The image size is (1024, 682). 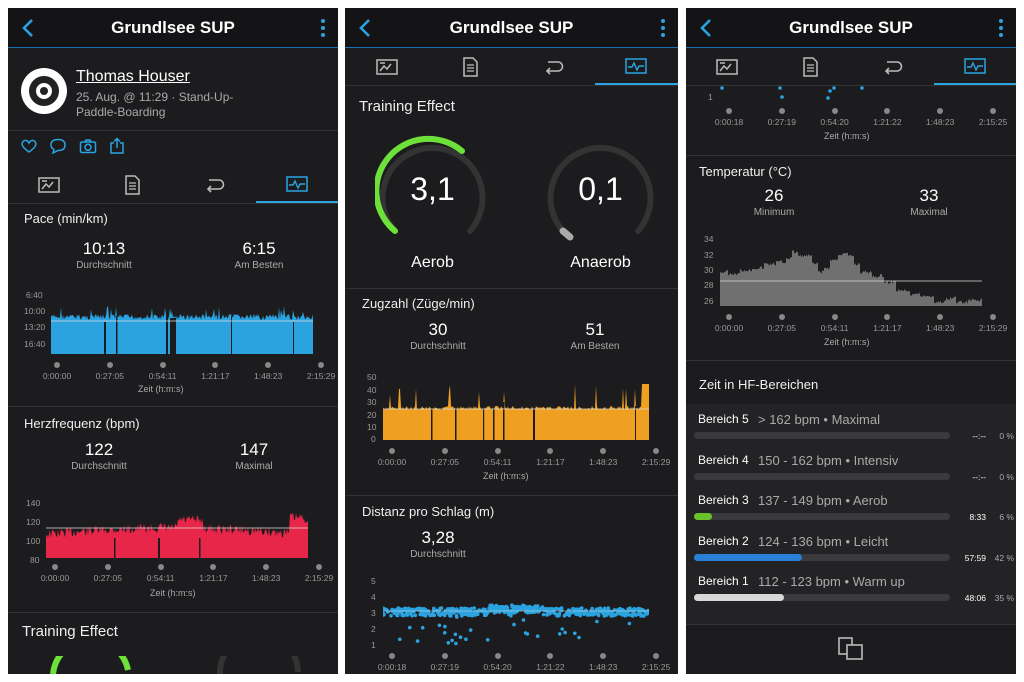 I want to click on temp-ytick: 30, so click(x=709, y=270).